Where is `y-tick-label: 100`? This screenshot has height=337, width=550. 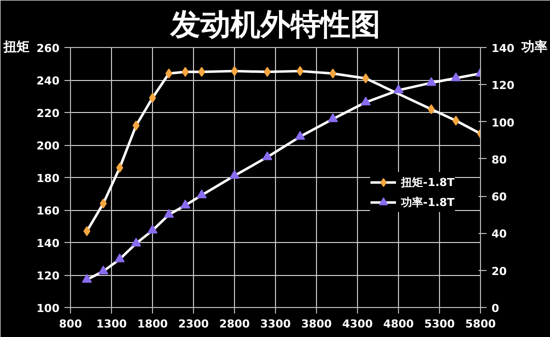
y-tick-label: 100 is located at coordinates (48, 308).